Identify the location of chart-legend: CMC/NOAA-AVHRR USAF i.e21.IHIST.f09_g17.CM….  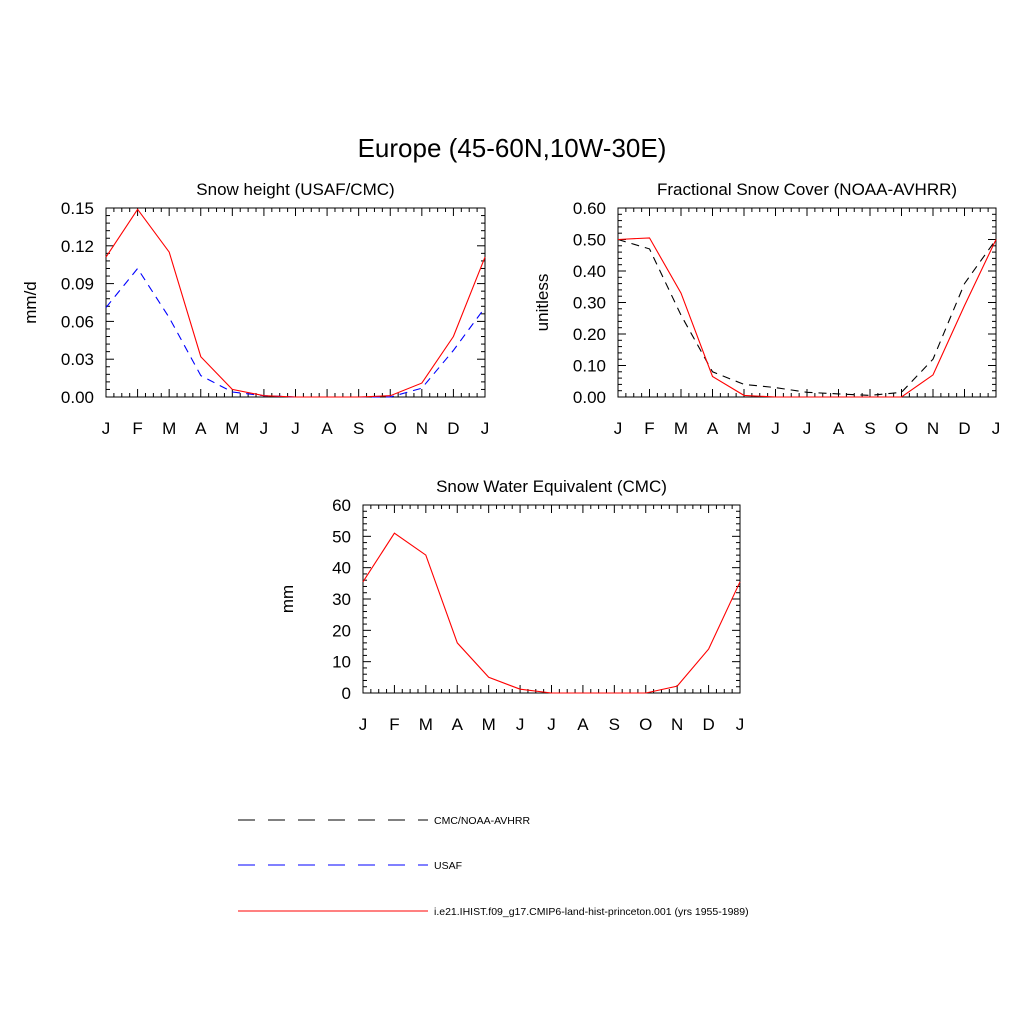
(493, 866).